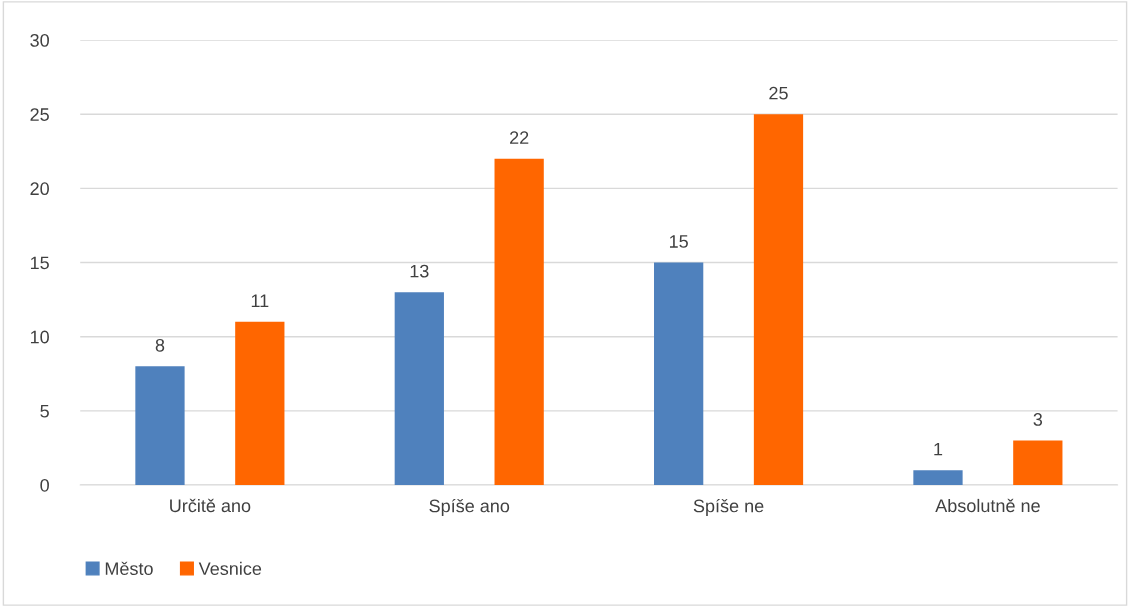  What do you see at coordinates (44, 485) in the screenshot?
I see `y-tick-label: 0` at bounding box center [44, 485].